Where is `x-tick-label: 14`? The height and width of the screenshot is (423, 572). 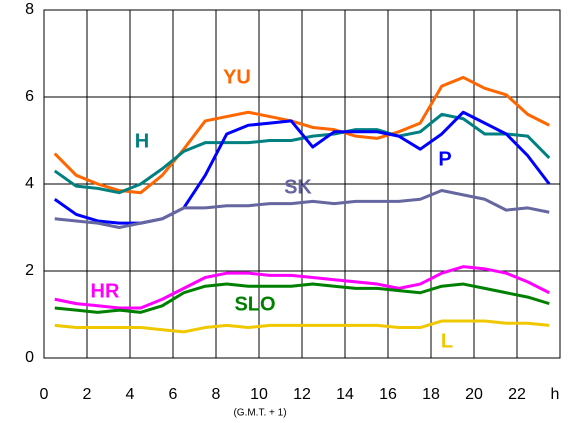
x-tick-label: 14 is located at coordinates (345, 394).